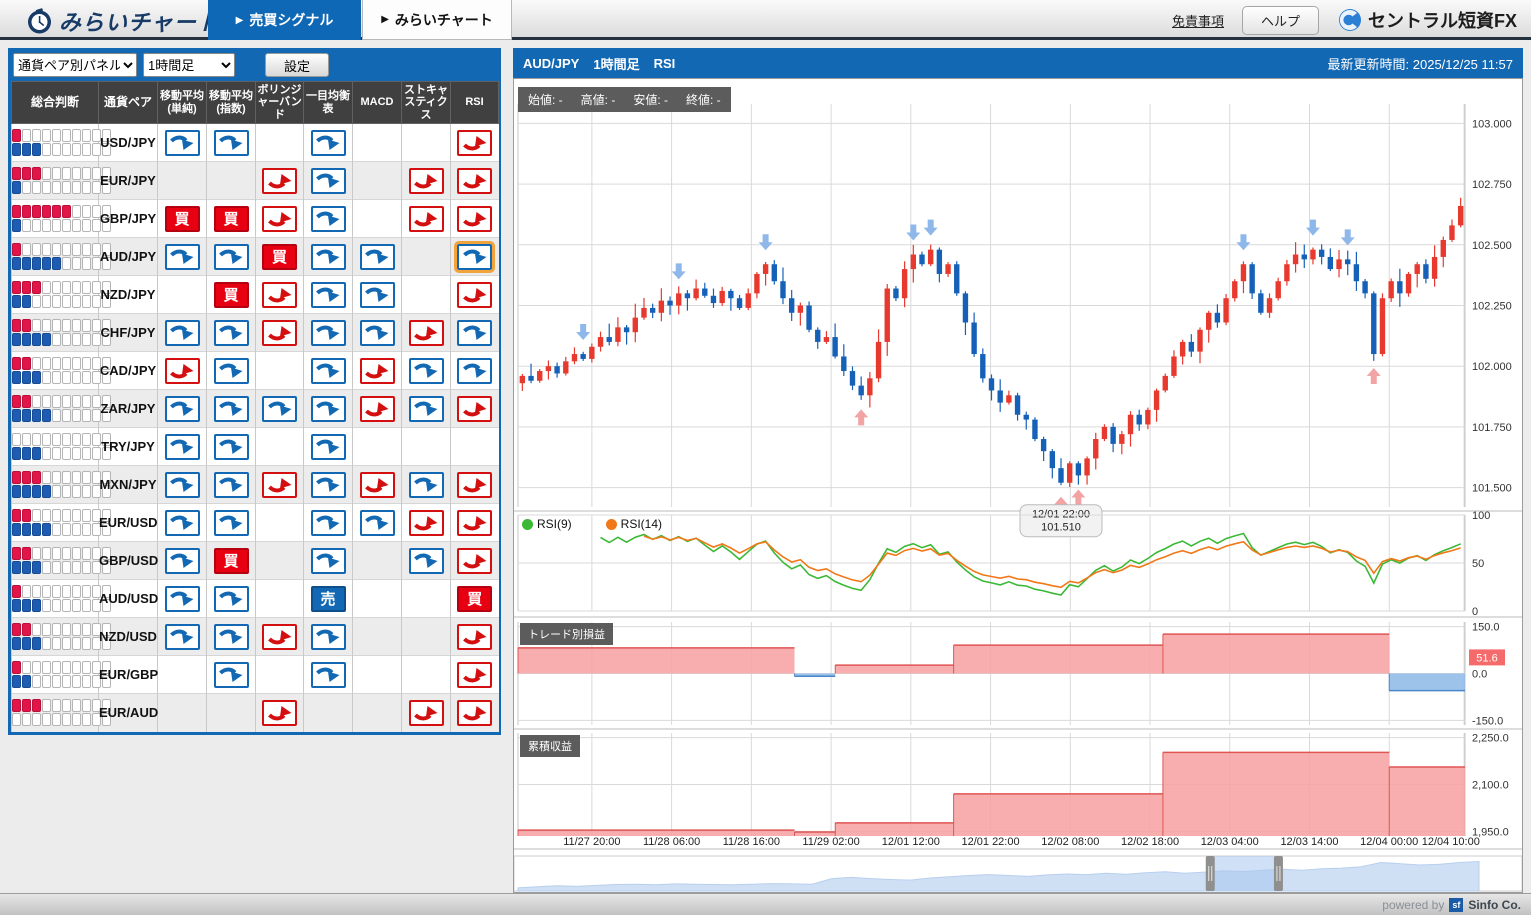 The height and width of the screenshot is (915, 1531). What do you see at coordinates (1280, 20) in the screenshot?
I see `help-button: ヘルプ` at bounding box center [1280, 20].